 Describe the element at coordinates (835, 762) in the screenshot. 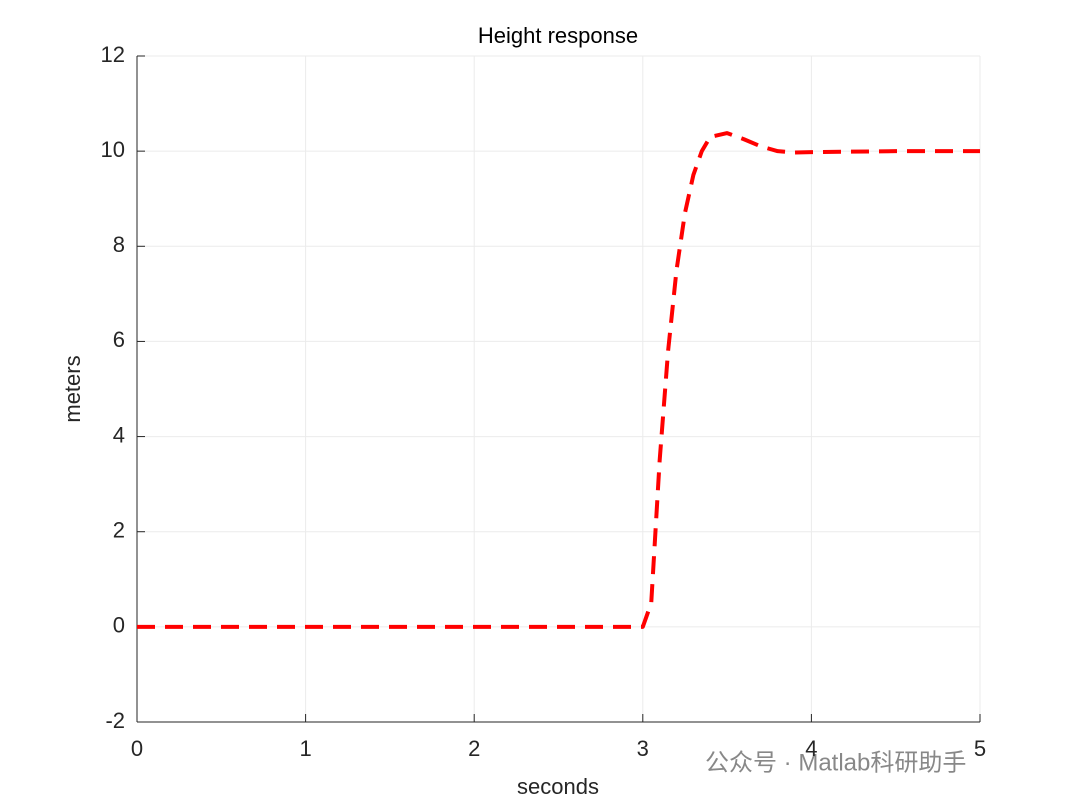

I see `watermark: 公众号 · Matlab科研助手` at that location.